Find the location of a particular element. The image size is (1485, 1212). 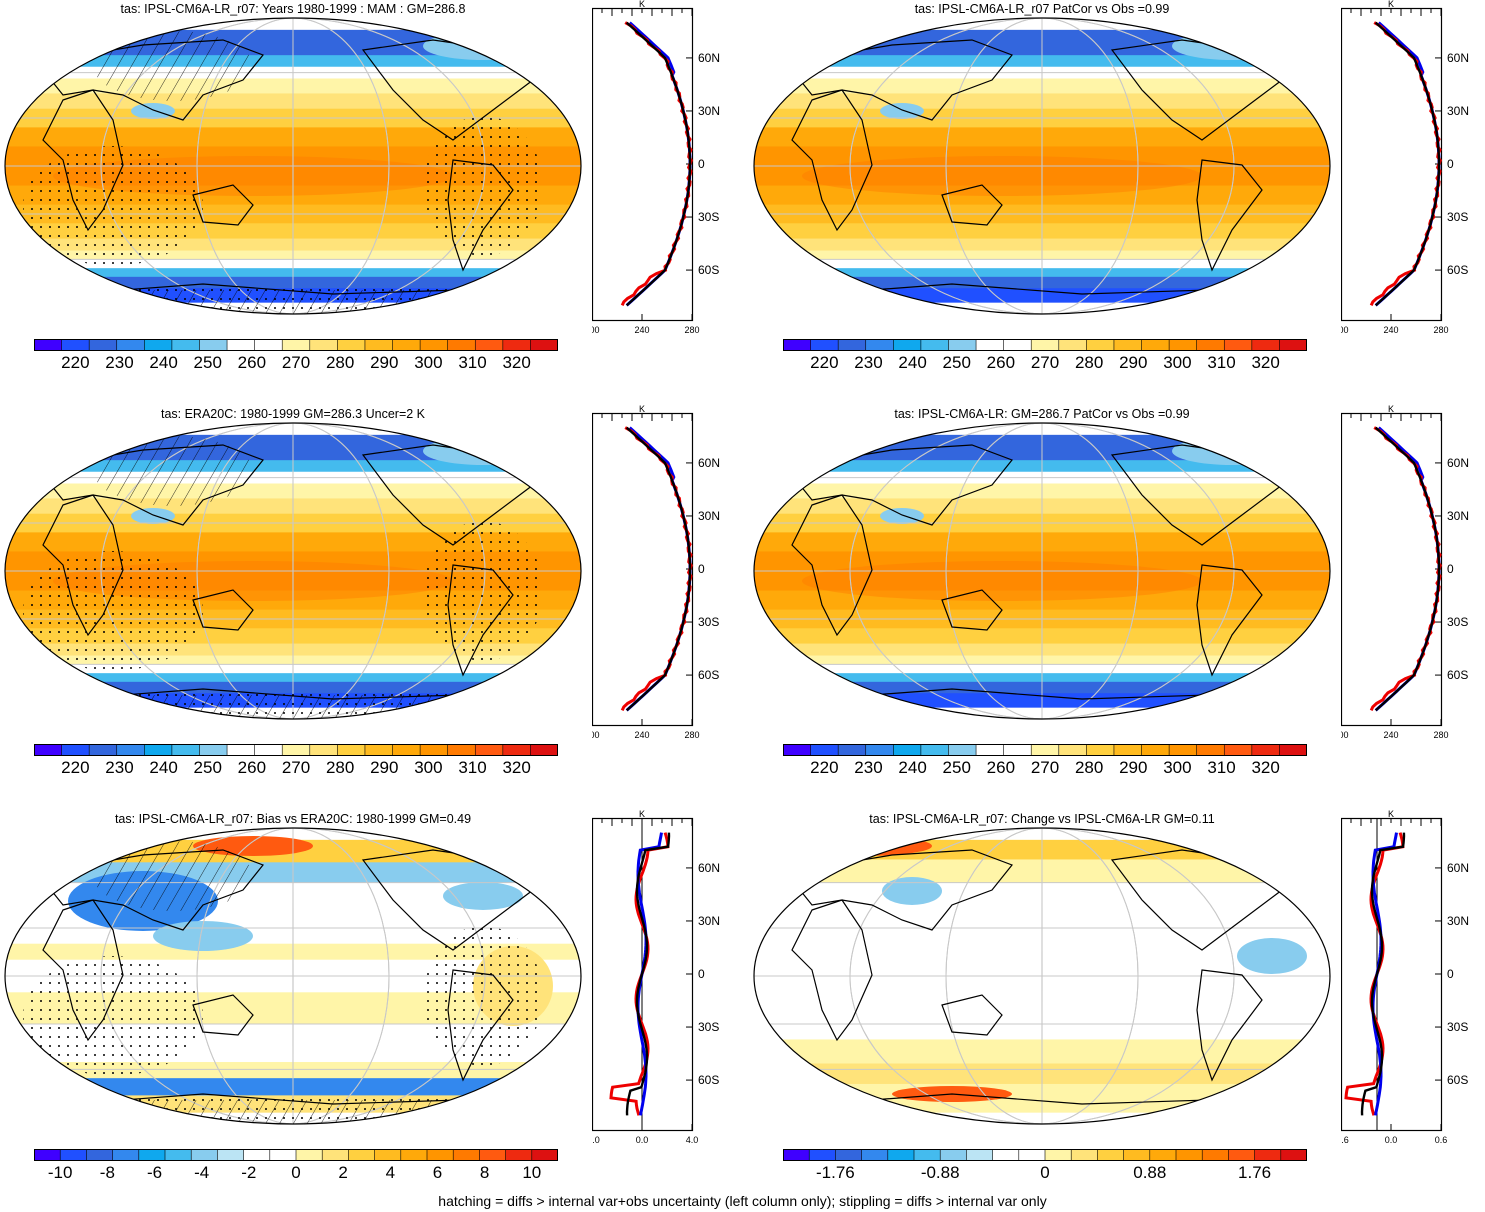

colorbar-labels: -10 -8 -6 -4 -2 0 2 4 6 8 10 is located at coordinates (296, 1174).